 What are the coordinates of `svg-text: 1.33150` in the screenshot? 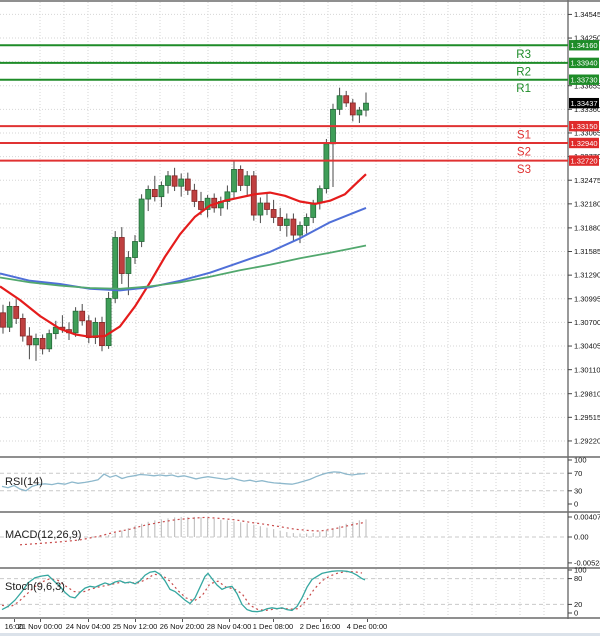 It's located at (583, 126).